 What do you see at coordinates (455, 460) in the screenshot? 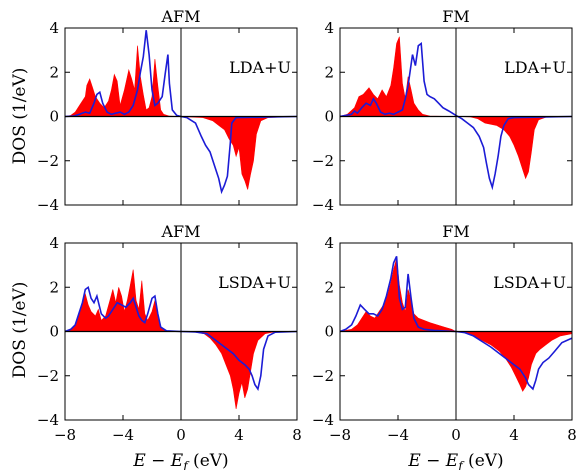
I see `xlabel-right: E − Ef (eV)` at bounding box center [455, 460].